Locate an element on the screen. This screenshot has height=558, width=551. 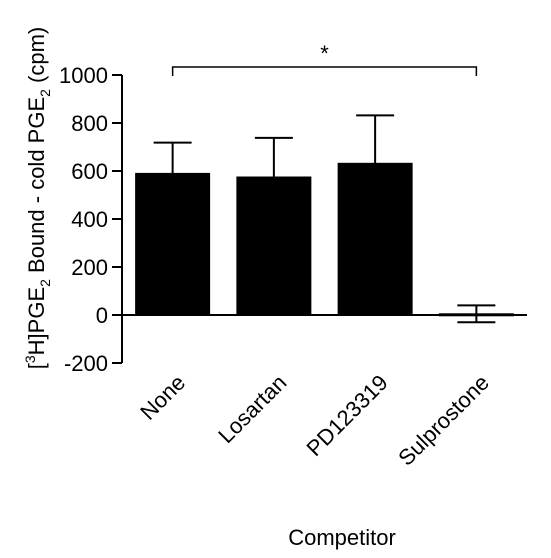
y-axis-title-sup: 3 is located at coordinates (30, 359).